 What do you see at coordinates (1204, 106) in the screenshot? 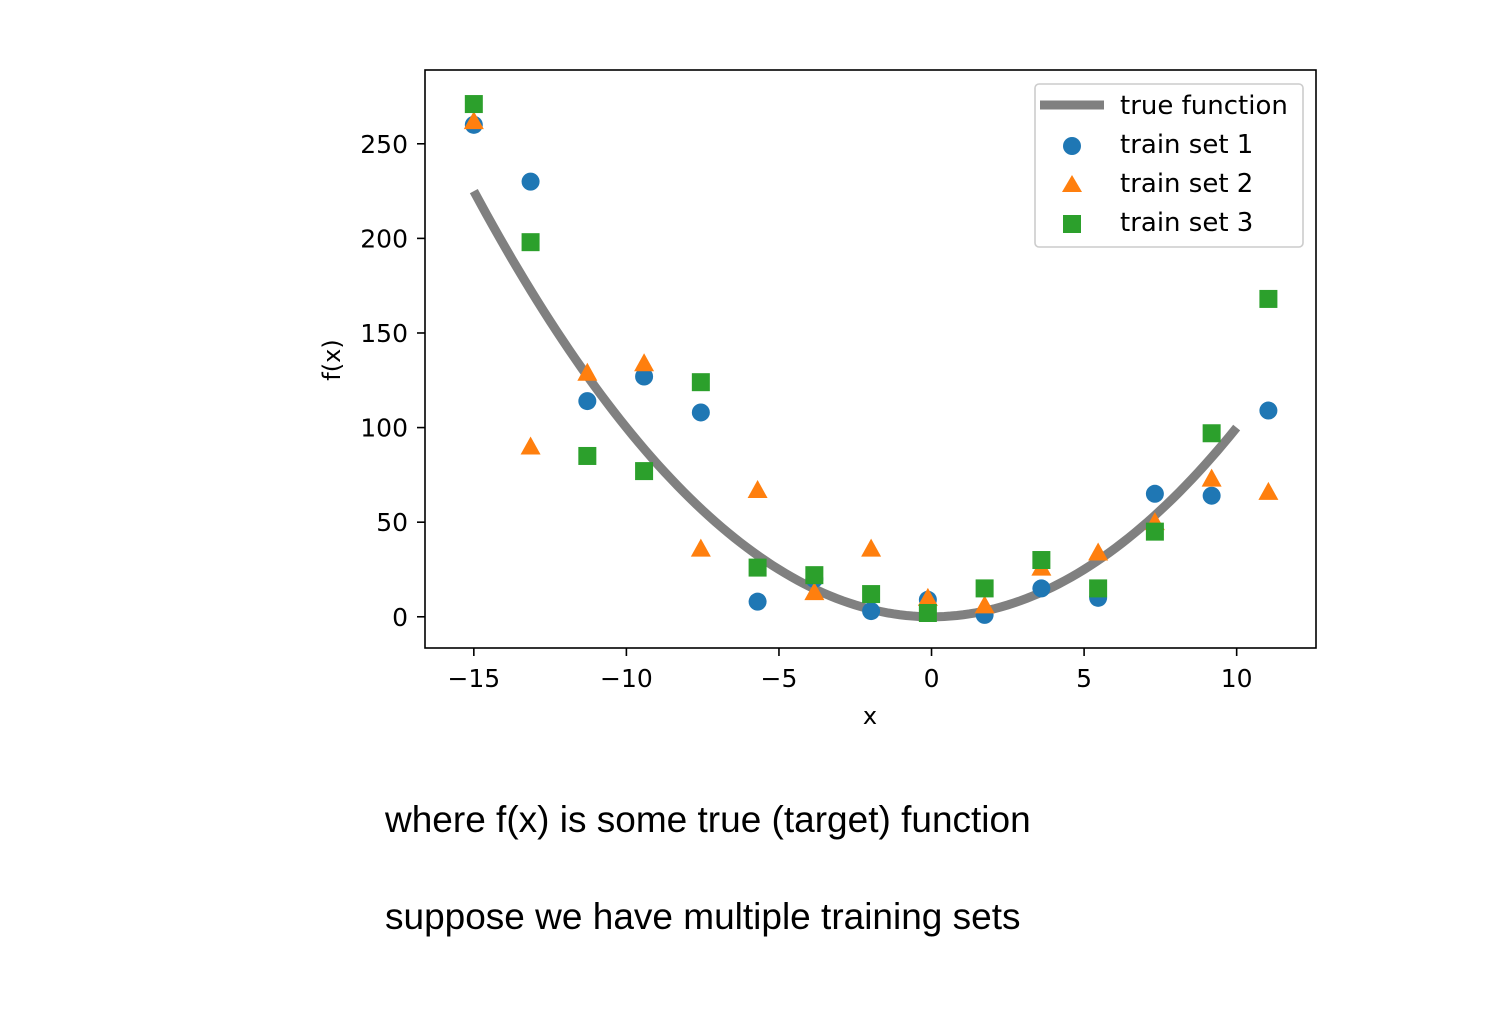
I see `legend-label-true-function: true function` at bounding box center [1204, 106].